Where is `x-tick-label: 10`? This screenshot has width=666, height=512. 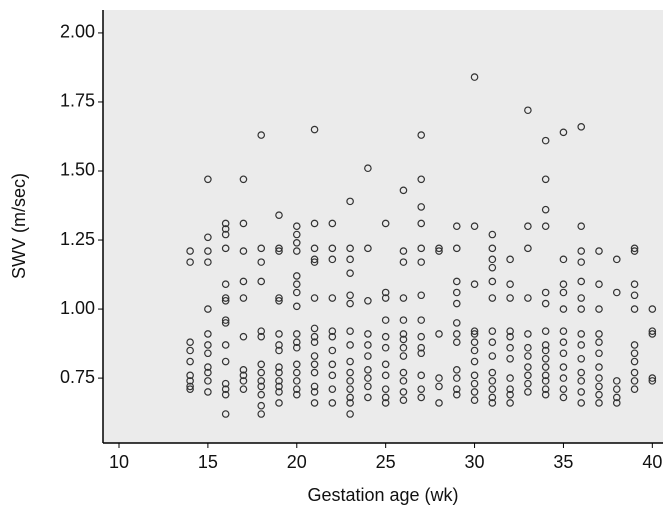 x-tick-label: 10 is located at coordinates (119, 462).